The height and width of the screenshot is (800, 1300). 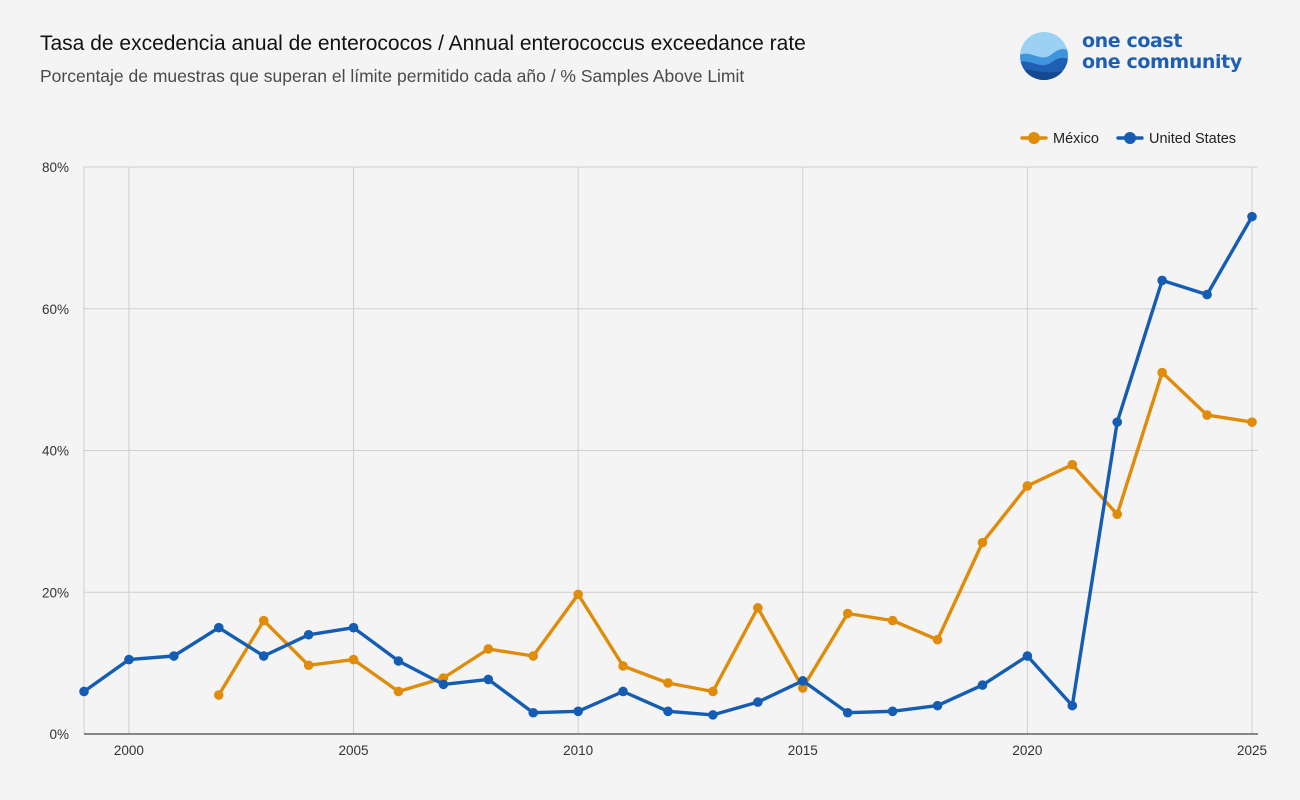 I want to click on x-tick-label: 2010, so click(x=578, y=750).